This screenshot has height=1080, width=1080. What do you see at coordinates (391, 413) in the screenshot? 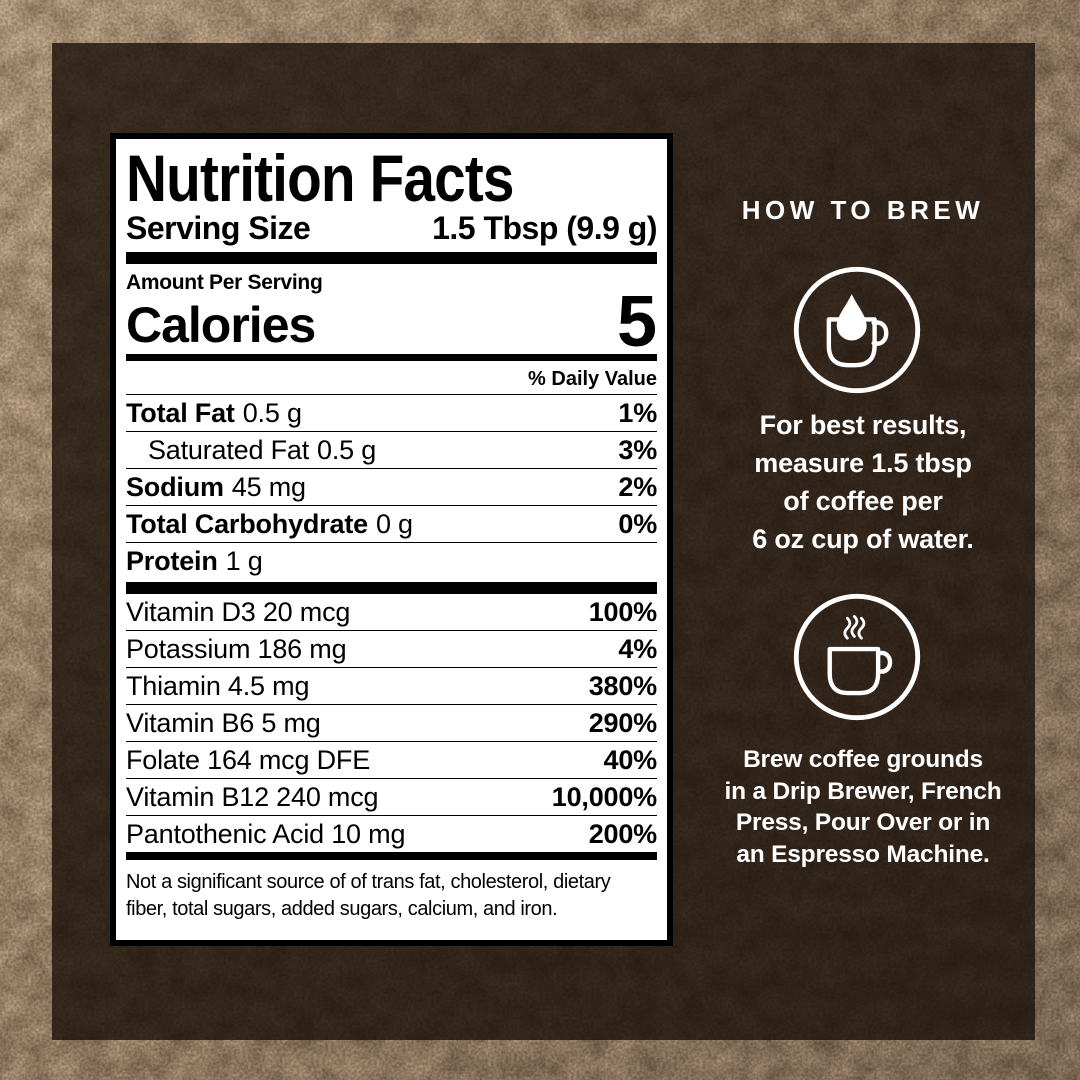
I see `nutrient-row-total-fat: Total Fat 0.5 g 1%` at bounding box center [391, 413].